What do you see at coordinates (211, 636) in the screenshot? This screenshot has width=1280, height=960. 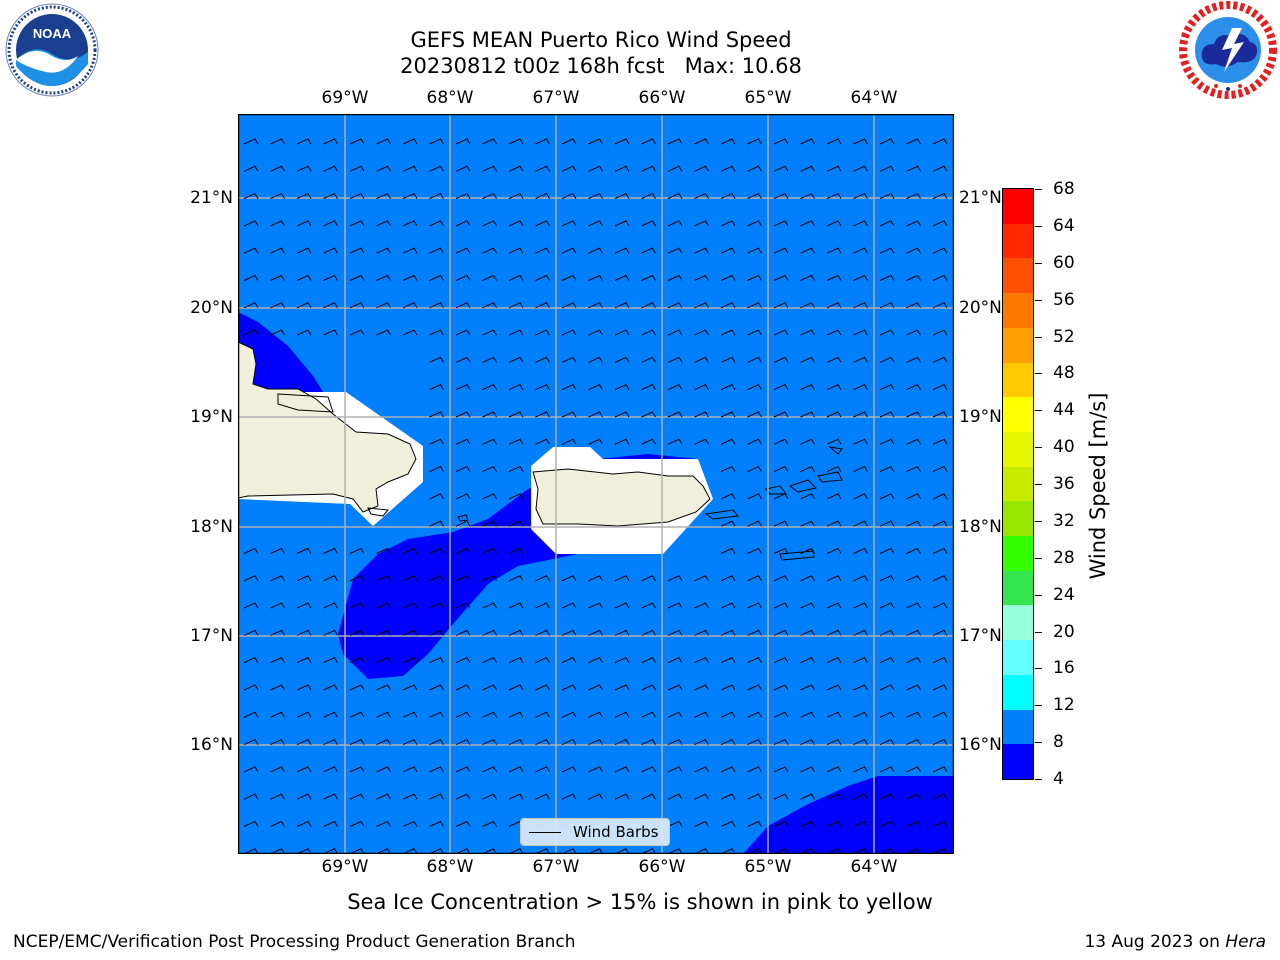 I see `lat-label-left-17n: 17°N` at bounding box center [211, 636].